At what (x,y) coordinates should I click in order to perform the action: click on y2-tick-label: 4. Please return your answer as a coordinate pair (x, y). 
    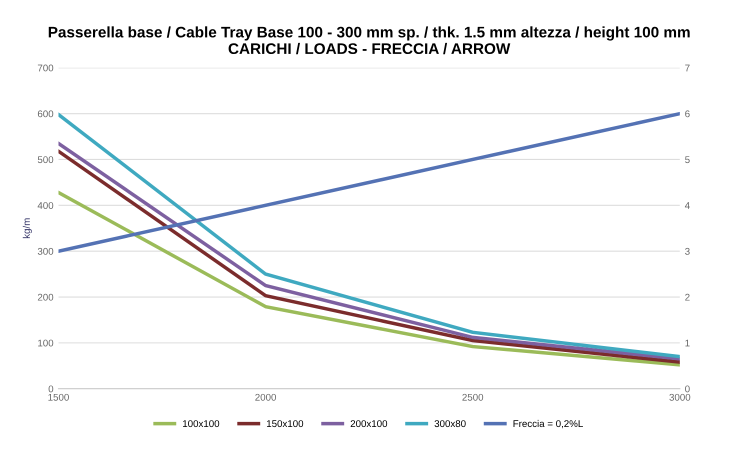
    Looking at the image, I should click on (687, 205).